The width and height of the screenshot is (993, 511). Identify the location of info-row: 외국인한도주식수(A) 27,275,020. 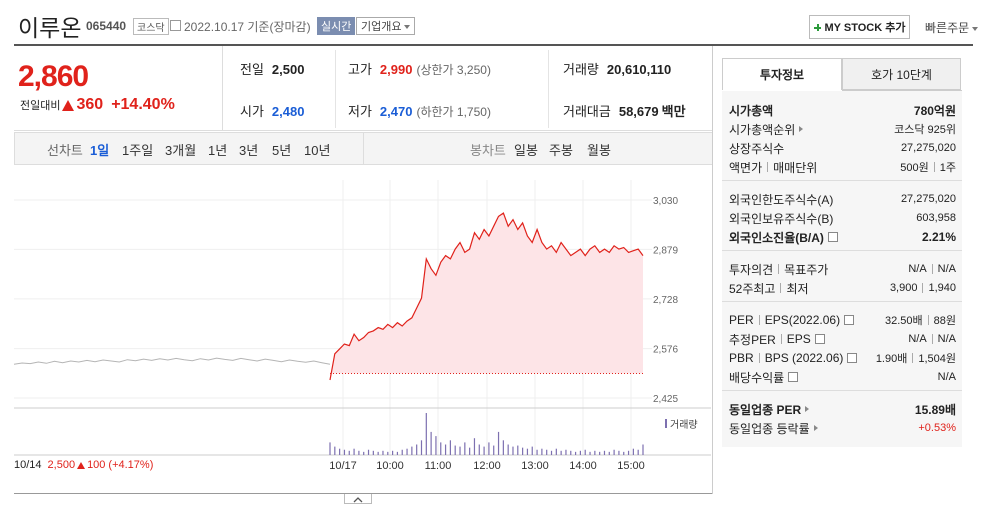
(842, 199).